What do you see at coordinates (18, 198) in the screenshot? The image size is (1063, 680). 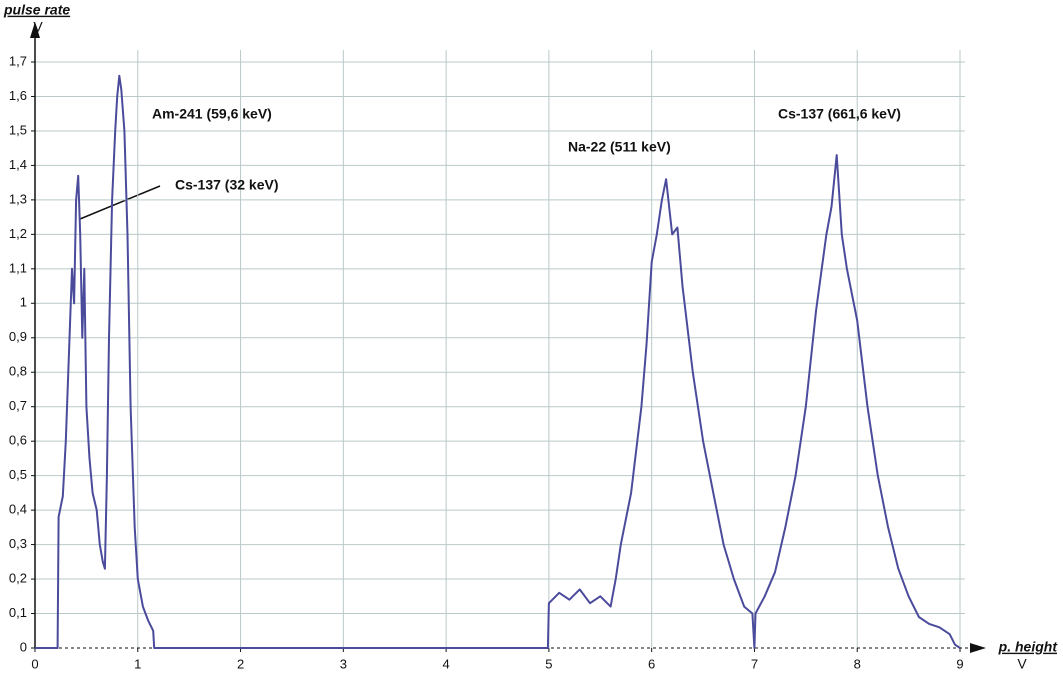 I see `y-tick-label: 1,3` at bounding box center [18, 198].